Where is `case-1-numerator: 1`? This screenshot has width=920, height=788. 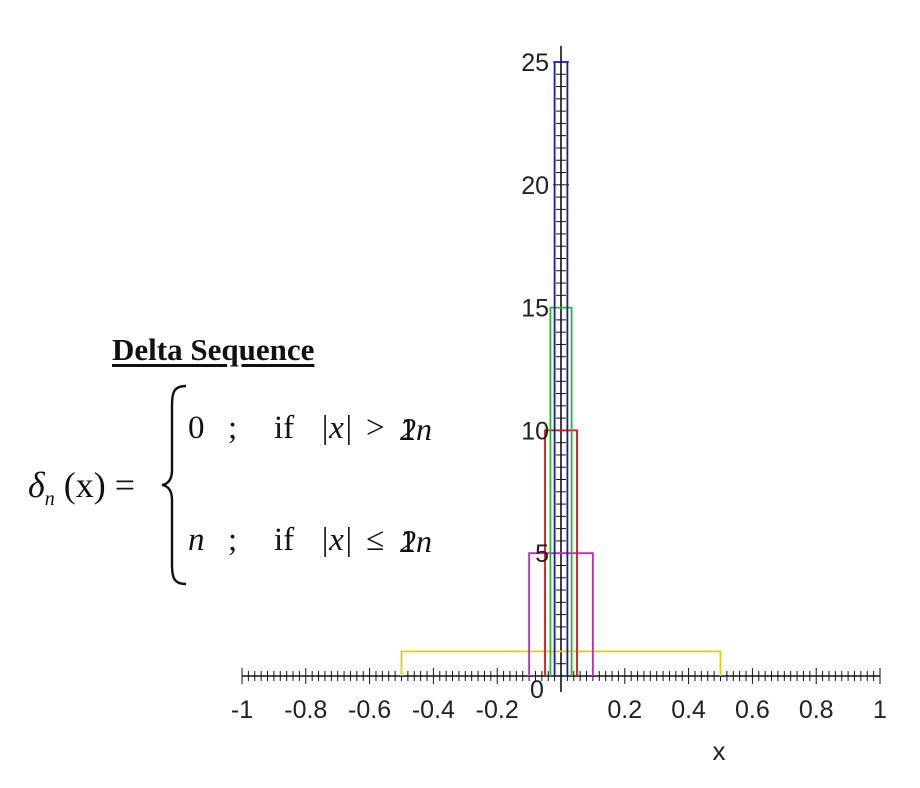
case-1-numerator: 1 is located at coordinates (408, 429).